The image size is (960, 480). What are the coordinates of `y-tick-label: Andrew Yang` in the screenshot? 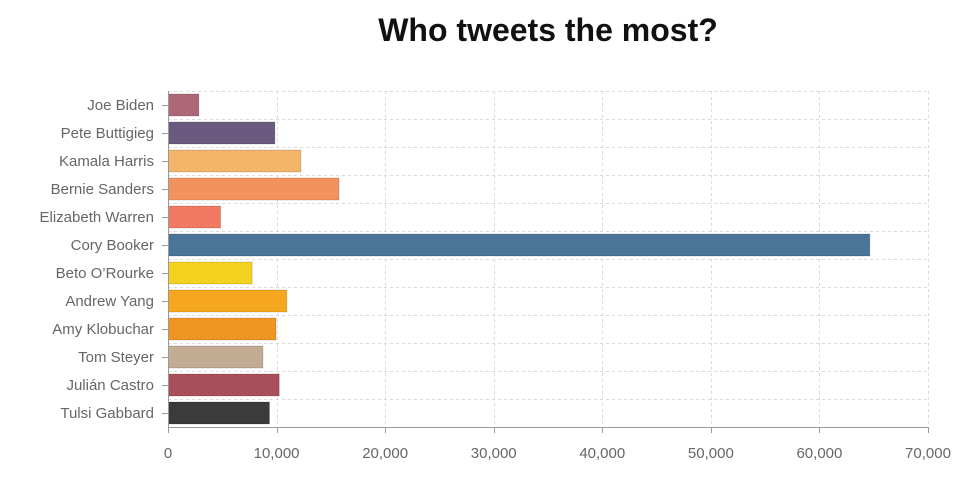 It's located at (109, 301).